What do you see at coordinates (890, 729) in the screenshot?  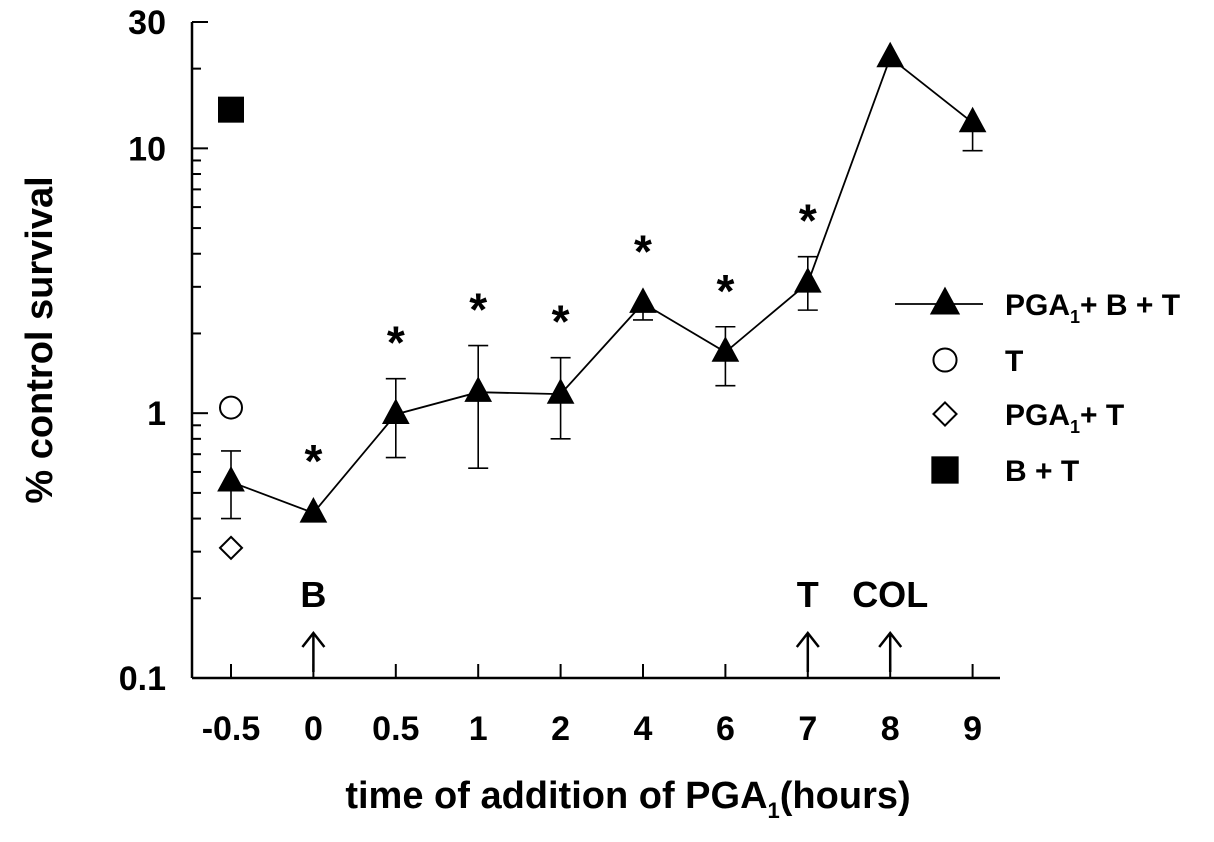 I see `x-tick-label: 8` at bounding box center [890, 729].